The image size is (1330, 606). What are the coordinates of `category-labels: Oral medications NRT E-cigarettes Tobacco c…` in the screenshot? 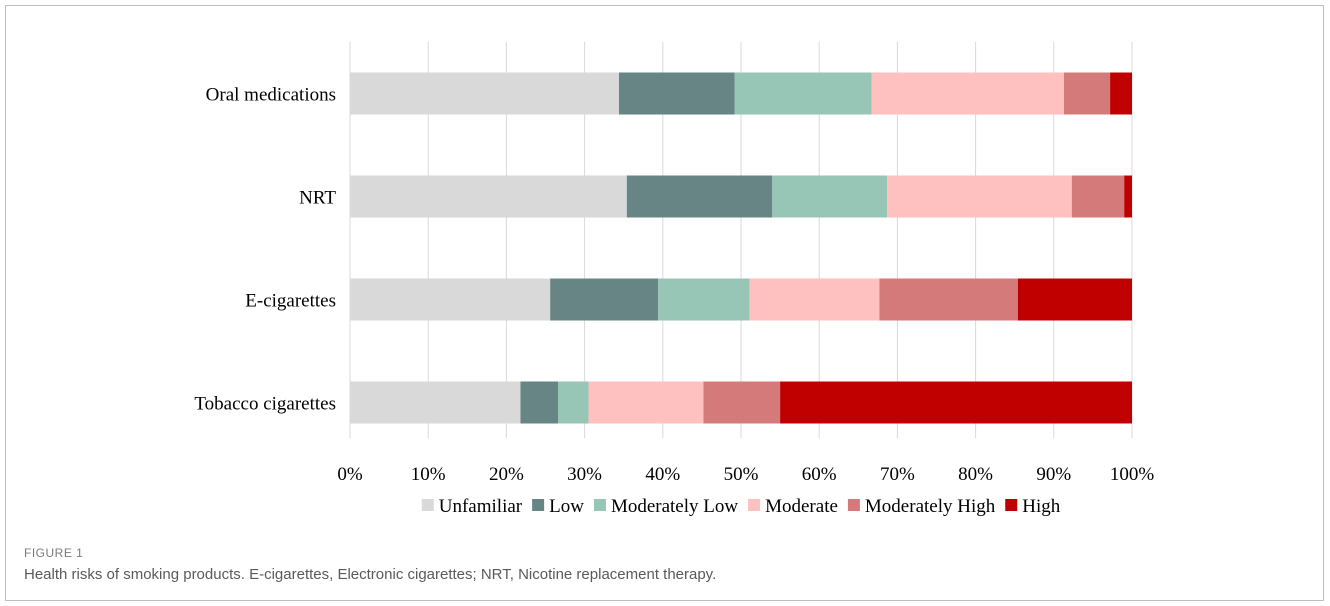 It's located at (265, 250).